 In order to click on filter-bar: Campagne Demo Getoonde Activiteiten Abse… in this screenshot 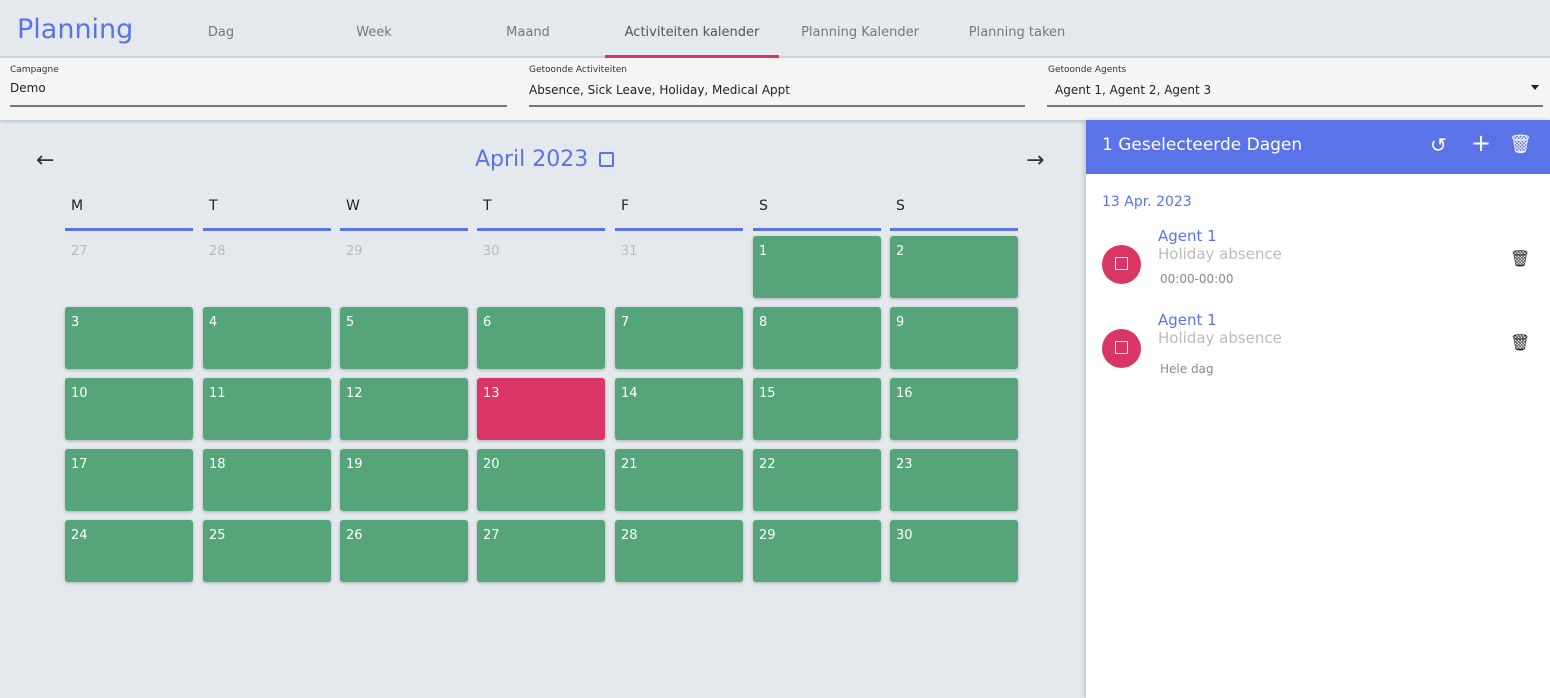, I will do `click(775, 89)`.